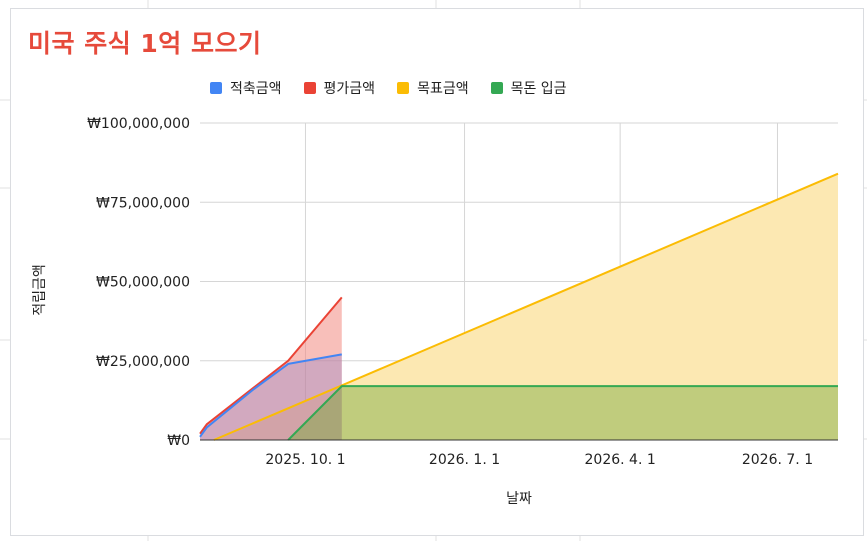 The width and height of the screenshot is (867, 541). Describe the element at coordinates (403, 88) in the screenshot. I see `legend-swatch-target` at that location.